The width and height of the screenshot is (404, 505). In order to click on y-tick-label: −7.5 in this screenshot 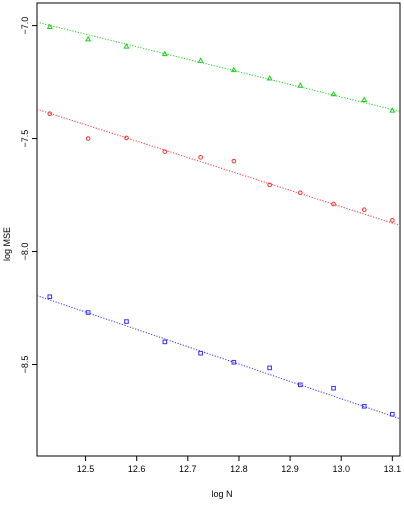, I will do `click(25, 139)`.